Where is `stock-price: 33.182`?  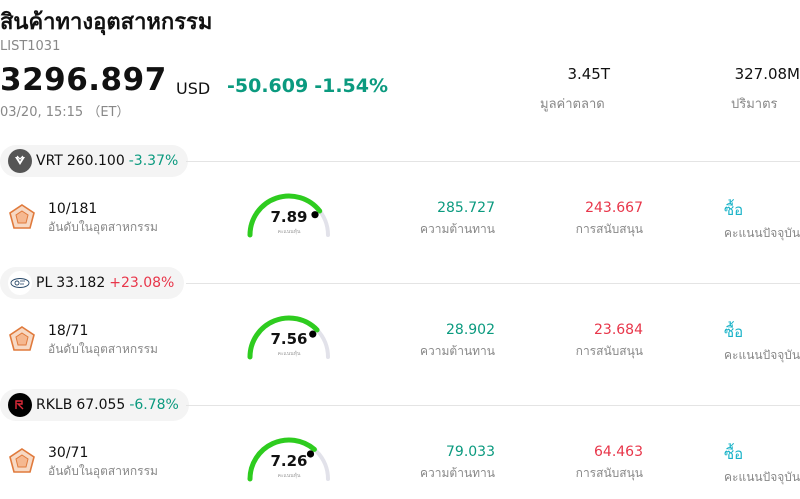
stock-price: 33.182 is located at coordinates (81, 283).